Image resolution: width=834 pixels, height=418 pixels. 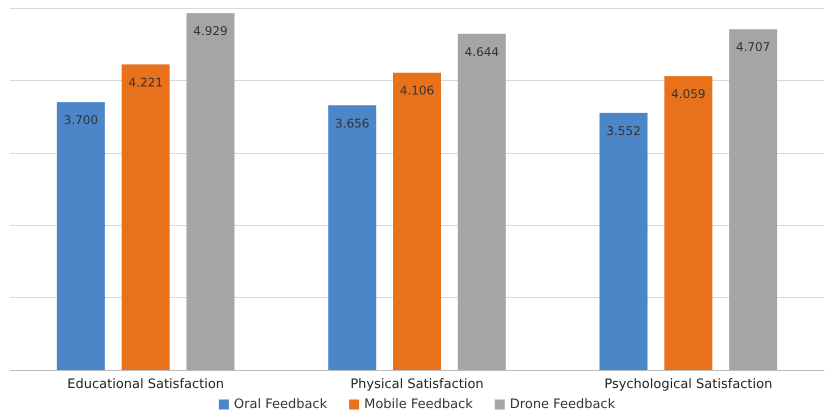 What do you see at coordinates (81, 120) in the screenshot?
I see `data-label: 3.700` at bounding box center [81, 120].